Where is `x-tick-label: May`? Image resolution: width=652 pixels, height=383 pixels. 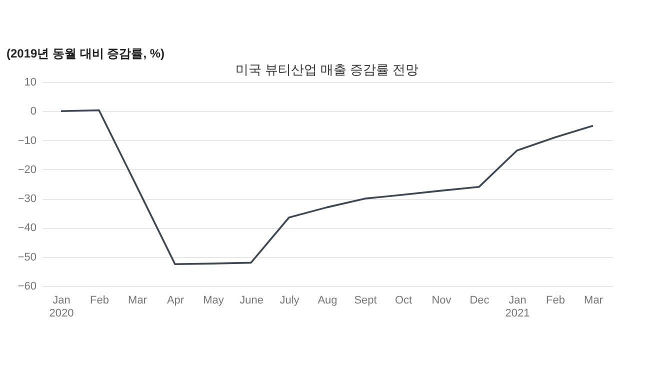
x-tick-label: May is located at coordinates (213, 300).